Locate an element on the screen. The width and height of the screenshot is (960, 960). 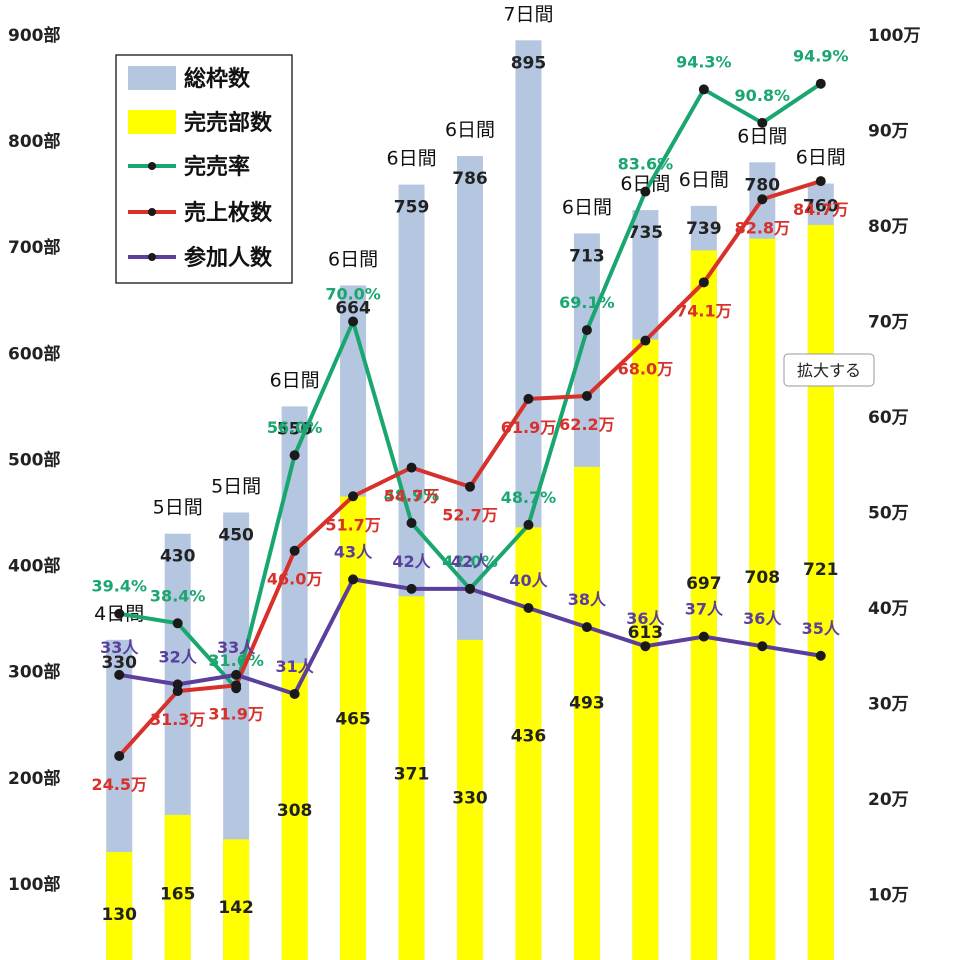
sales-count-label: 68.0万 is located at coordinates (645, 369).